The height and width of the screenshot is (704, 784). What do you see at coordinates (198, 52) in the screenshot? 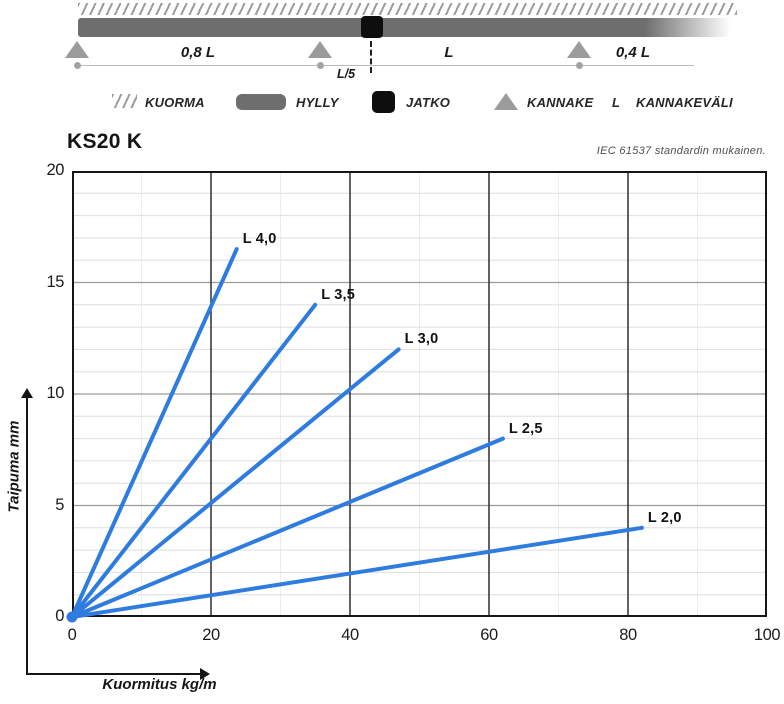
I see `dim-label-span1: 0,8 L` at bounding box center [198, 52].